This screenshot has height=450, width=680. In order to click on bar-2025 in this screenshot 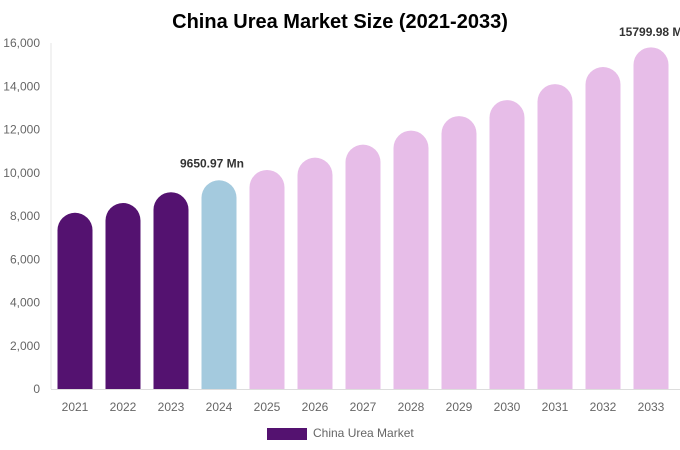, I will do `click(267, 279)`.